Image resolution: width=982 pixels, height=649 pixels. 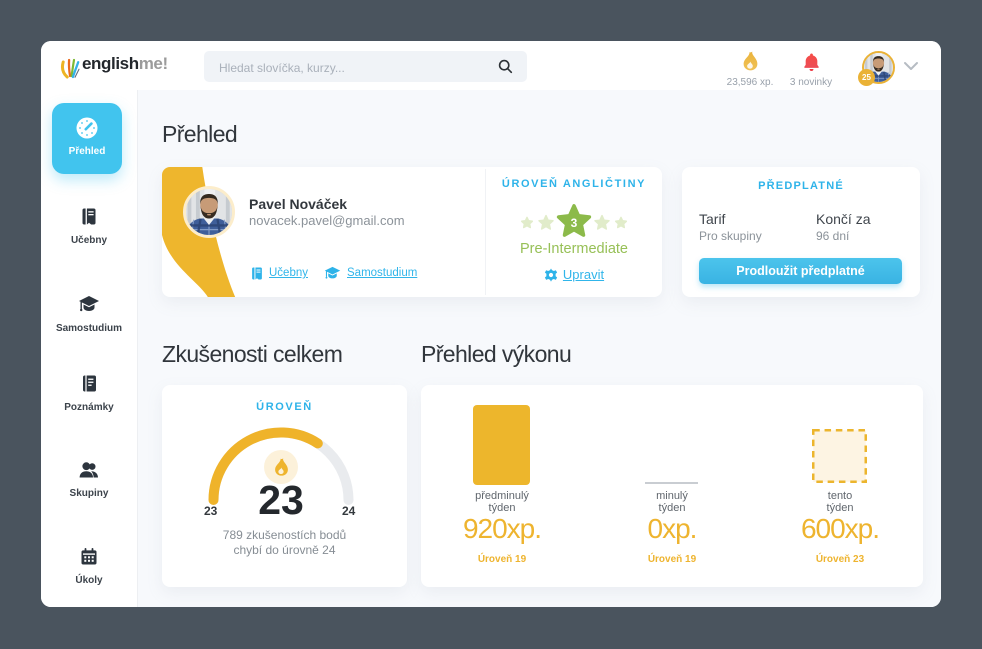 I want to click on svg-text: 3, so click(x=574, y=223).